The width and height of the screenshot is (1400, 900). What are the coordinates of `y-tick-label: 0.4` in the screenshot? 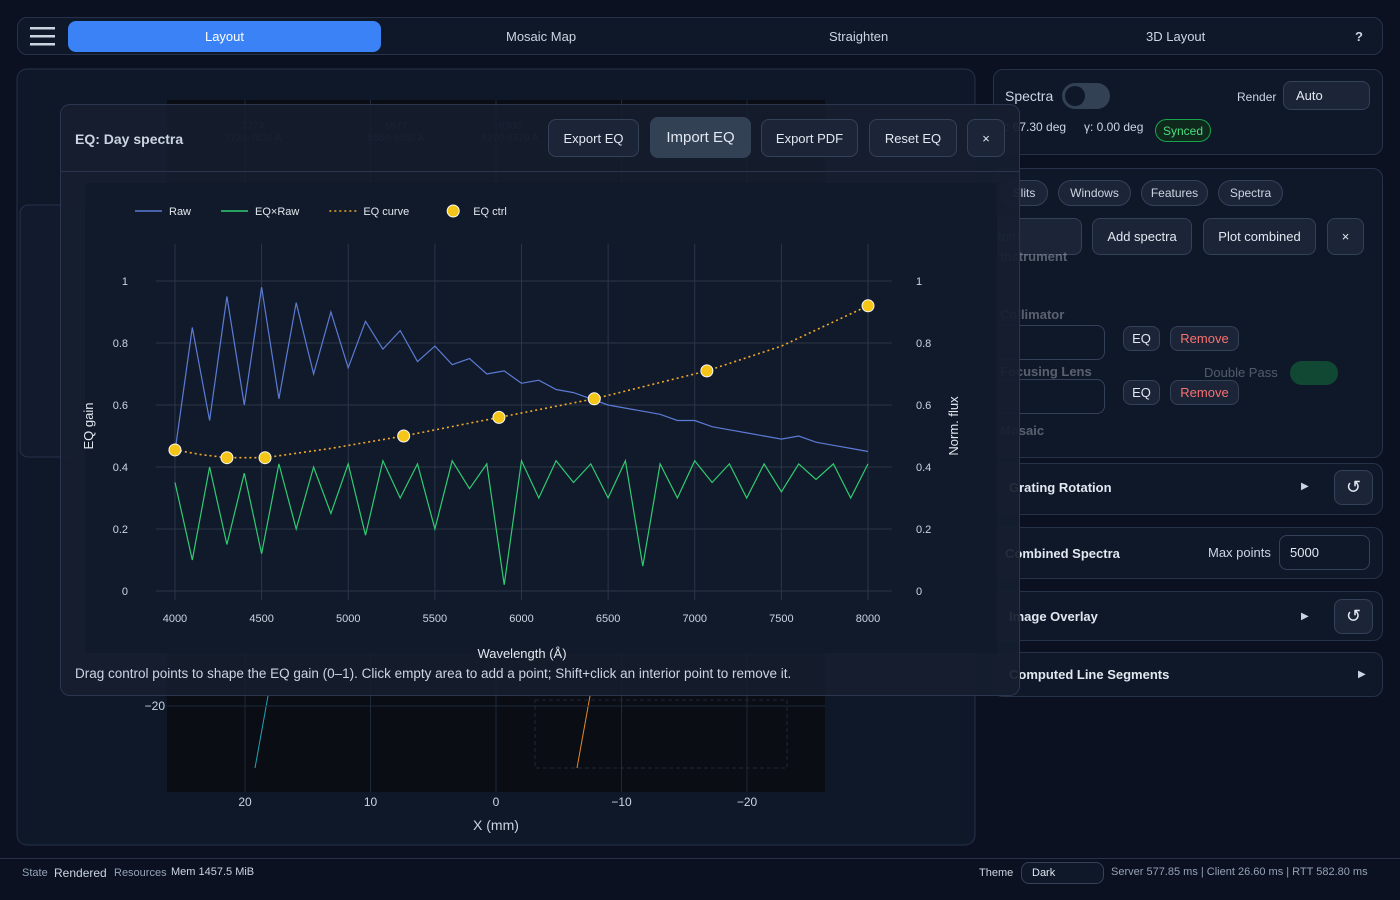 It's located at (120, 468).